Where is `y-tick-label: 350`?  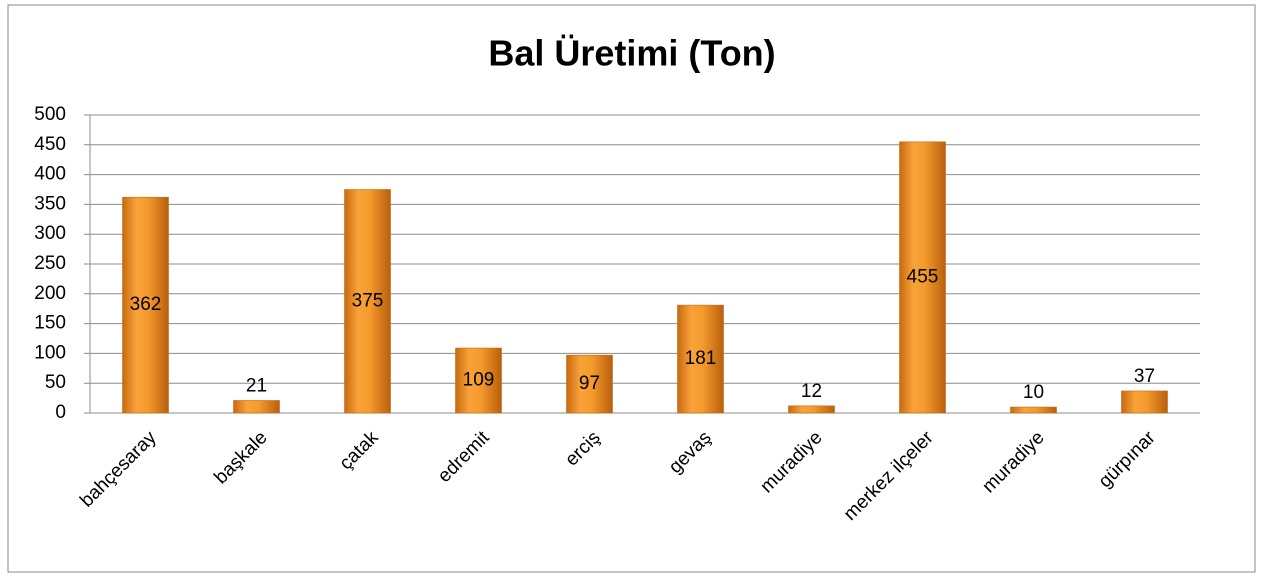 y-tick-label: 350 is located at coordinates (50, 203).